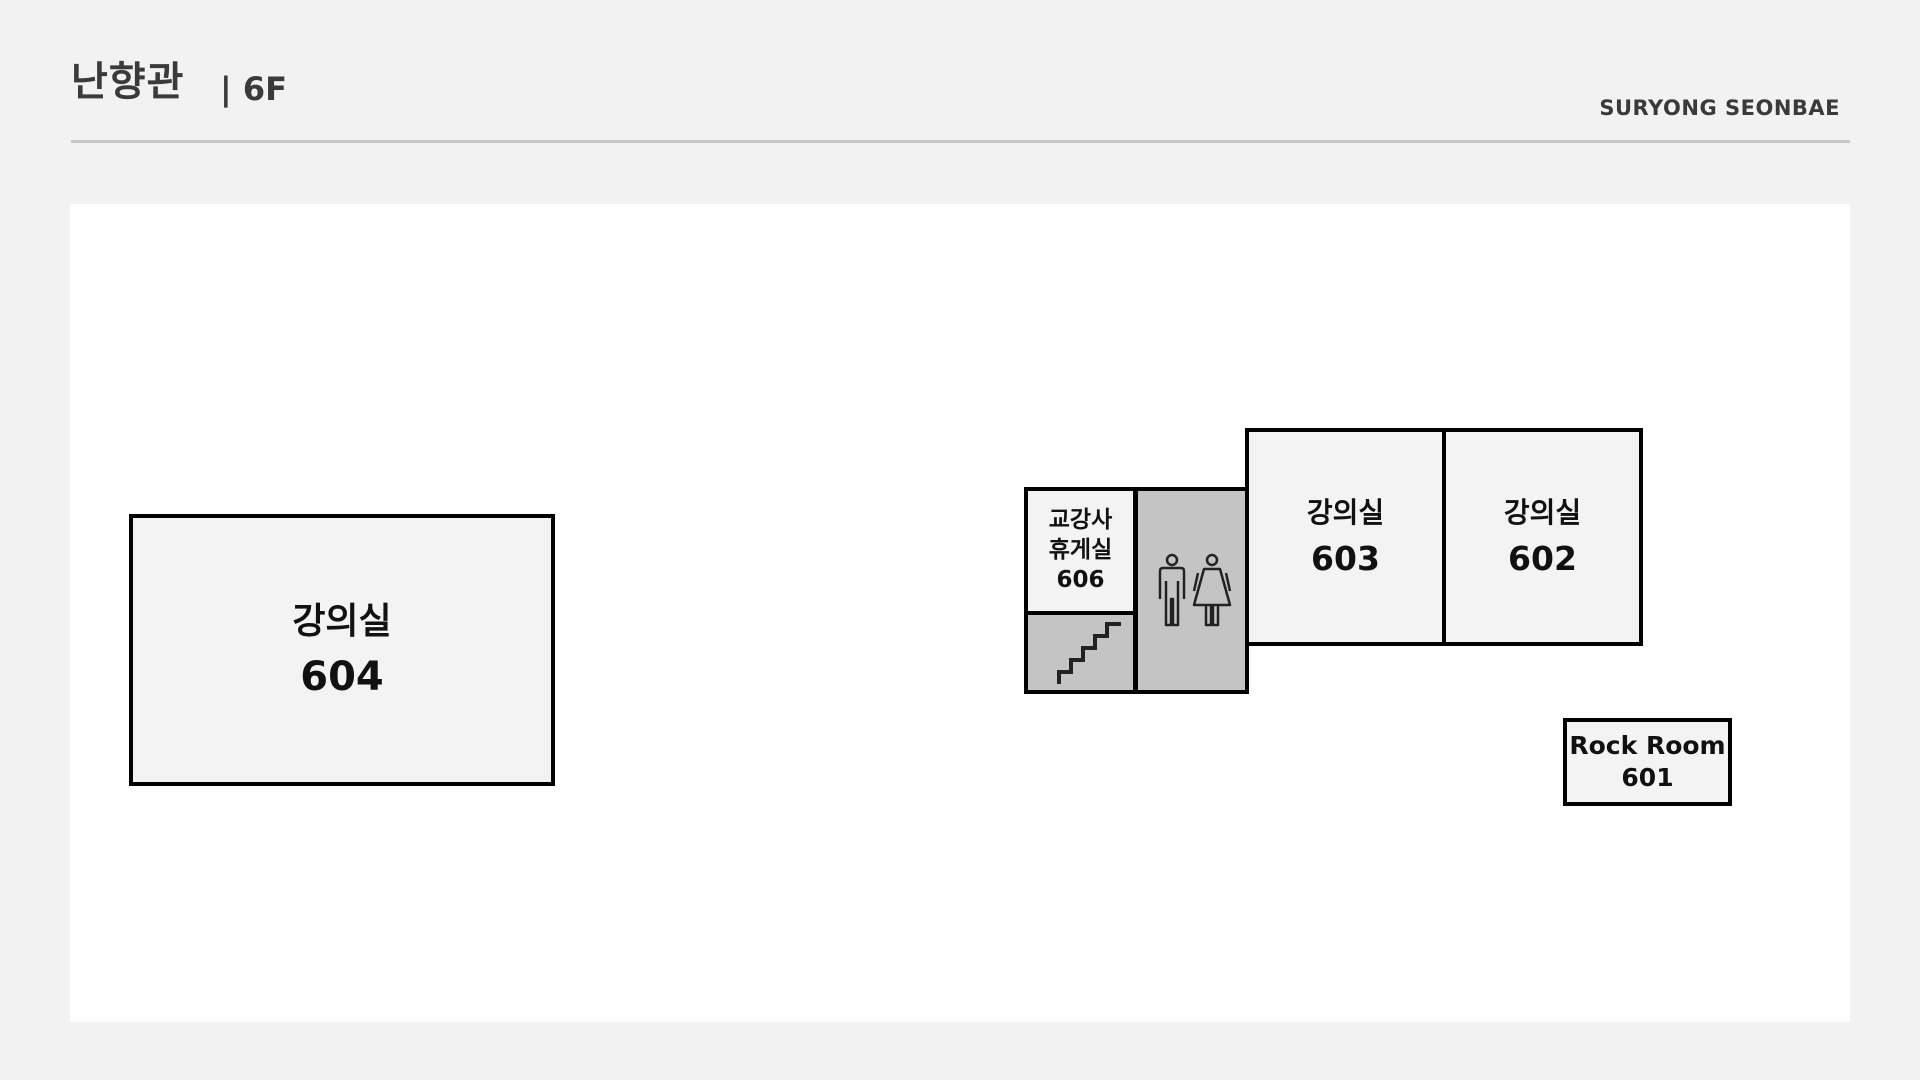  Describe the element at coordinates (253, 89) in the screenshot. I see `floor-label: | 6F` at that location.